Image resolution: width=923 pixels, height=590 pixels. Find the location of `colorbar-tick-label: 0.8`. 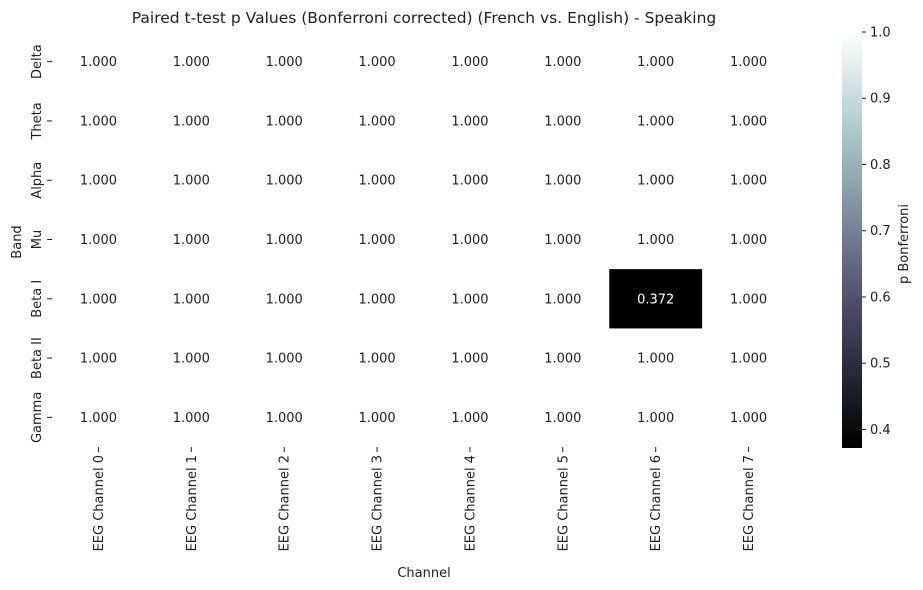

colorbar-tick-label: 0.8 is located at coordinates (880, 165).